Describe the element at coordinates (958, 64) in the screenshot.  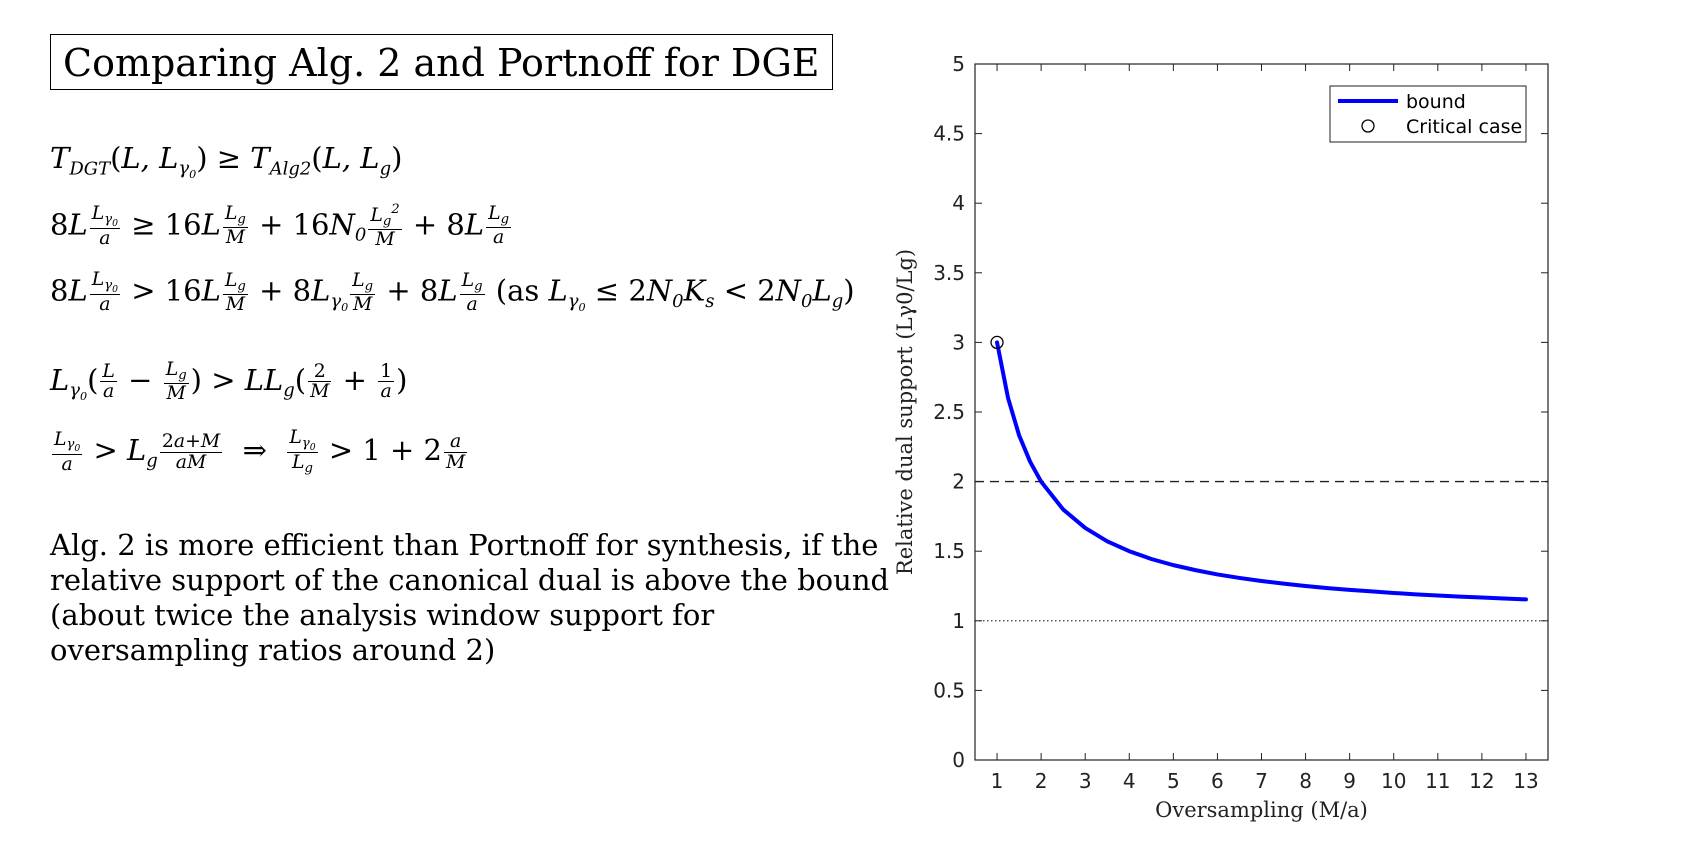
I see `y-tick-label: 5` at that location.